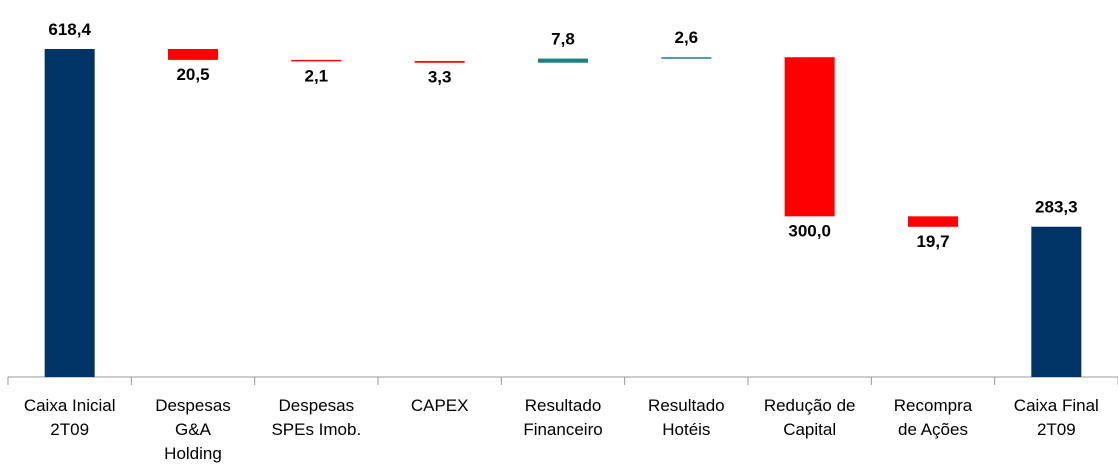 Image resolution: width=1118 pixels, height=468 pixels. What do you see at coordinates (933, 417) in the screenshot?
I see `x-tick-label: Recompra de Ações` at bounding box center [933, 417].